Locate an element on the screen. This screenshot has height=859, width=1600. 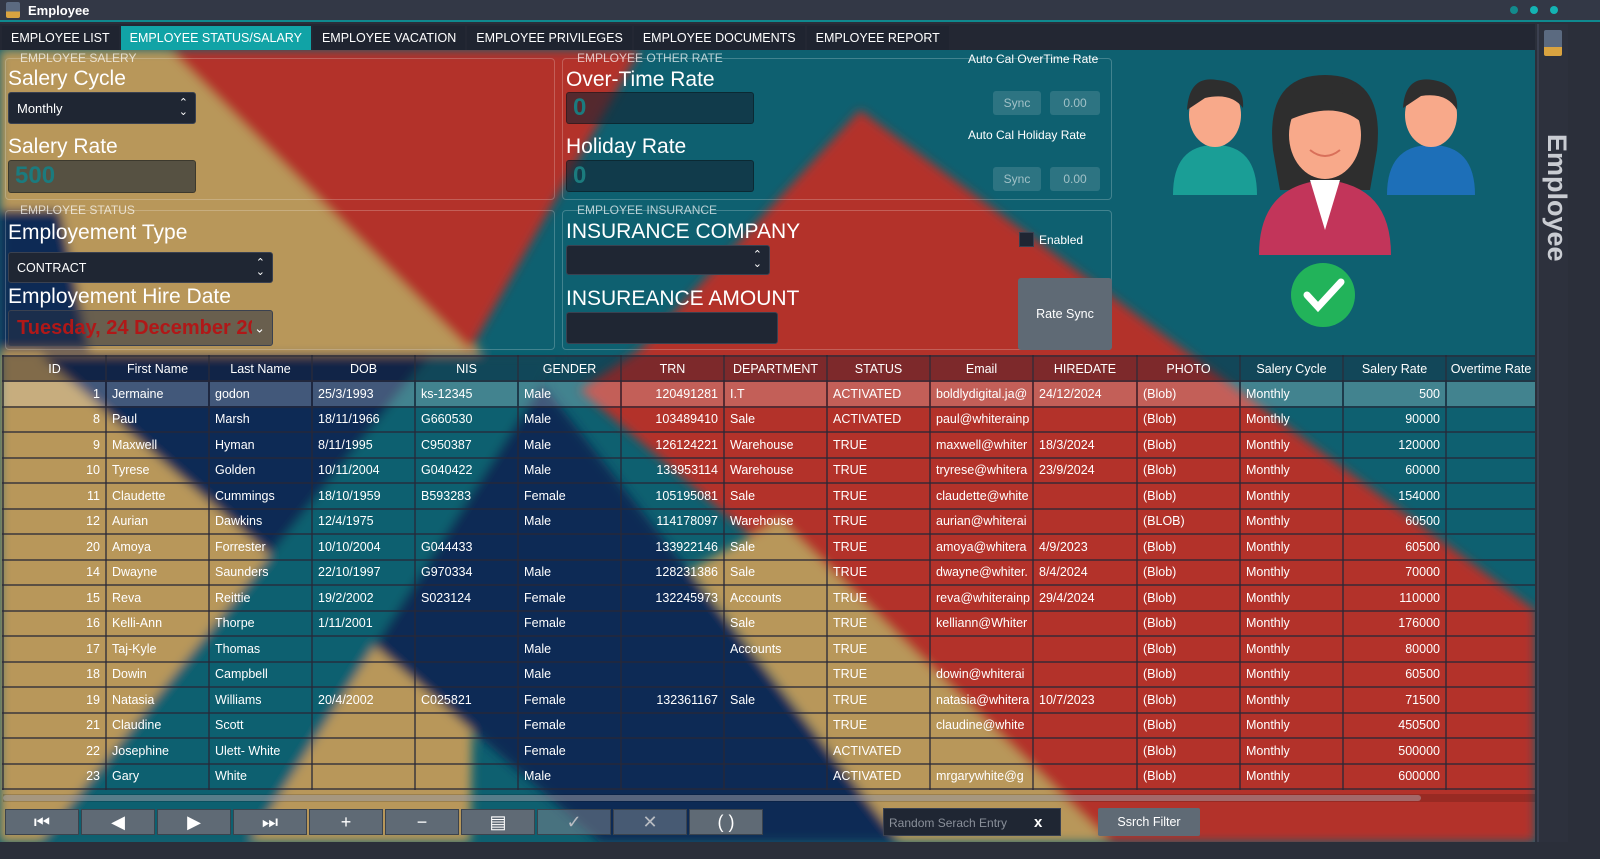
table-cell: 103489410 is located at coordinates (672, 419).